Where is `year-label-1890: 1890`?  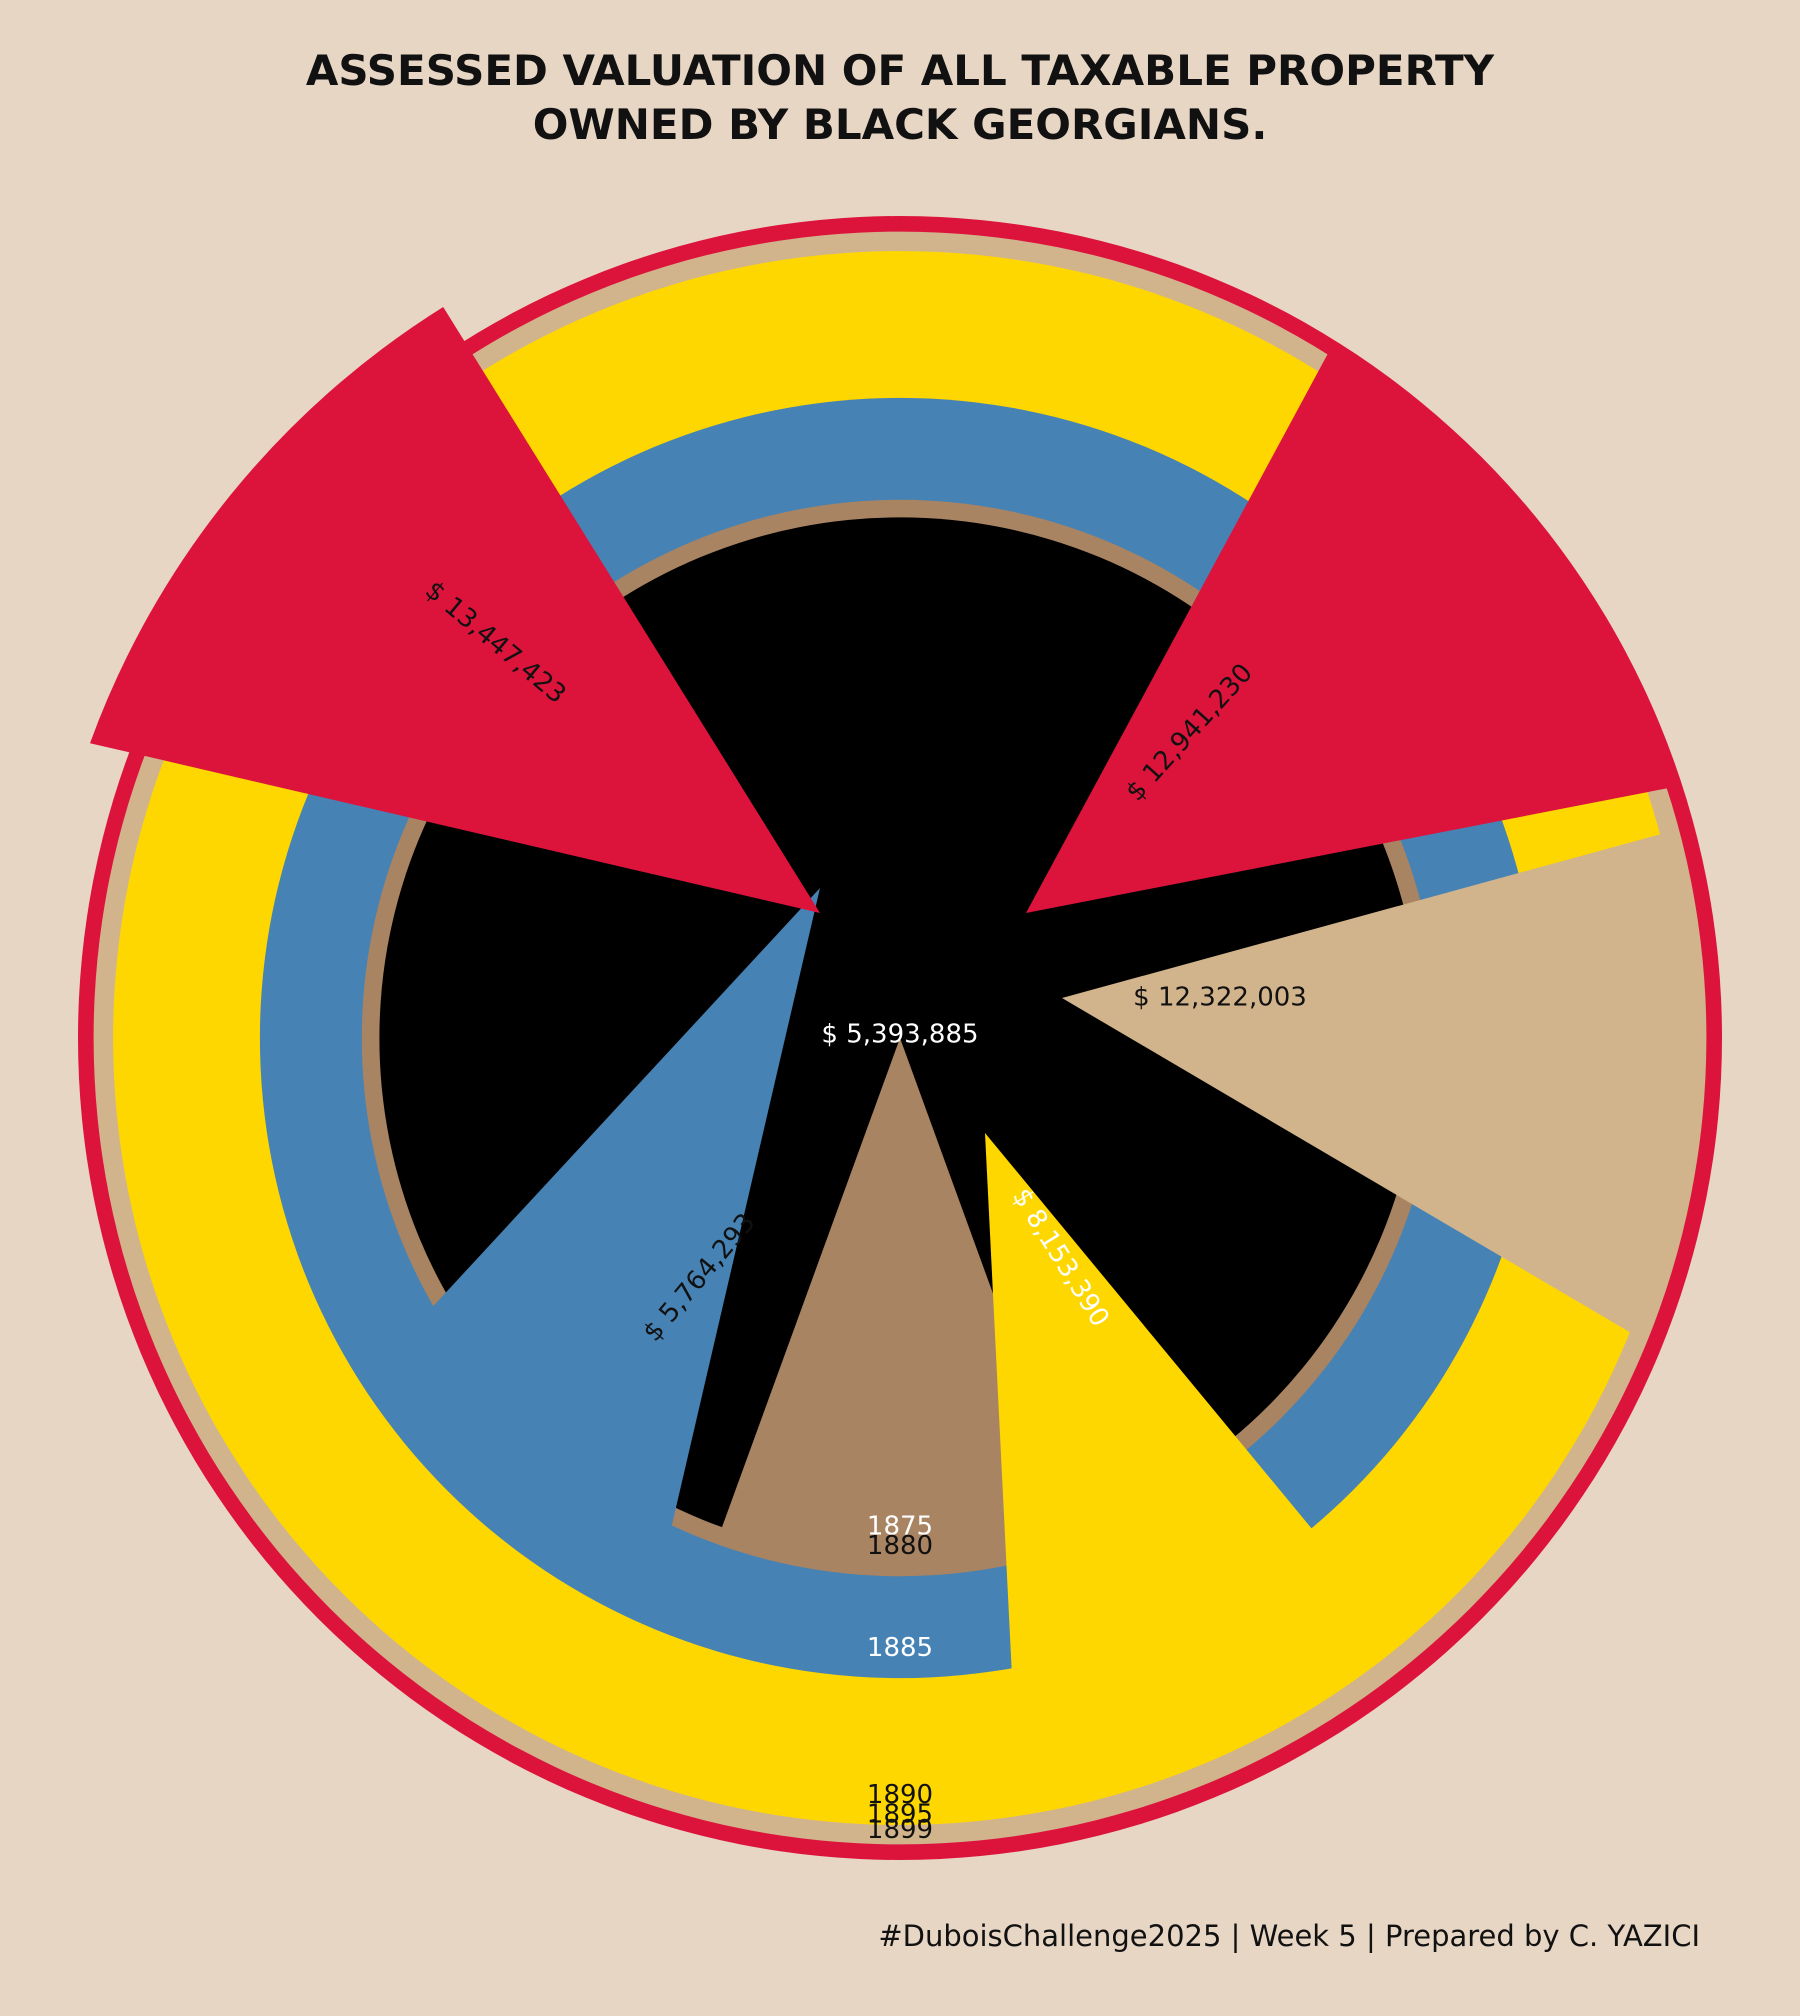 year-label-1890: 1890 is located at coordinates (900, 1795).